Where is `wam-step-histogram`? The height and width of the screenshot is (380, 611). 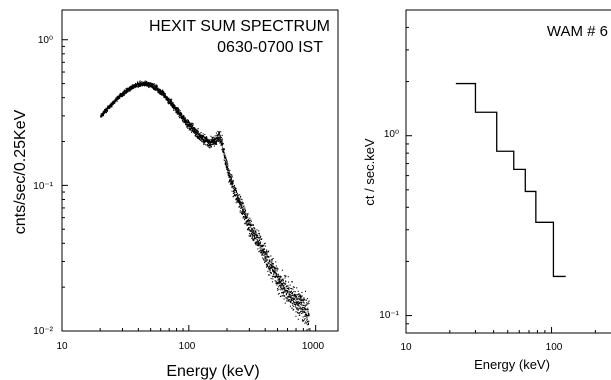
wam-step-histogram is located at coordinates (510, 180).